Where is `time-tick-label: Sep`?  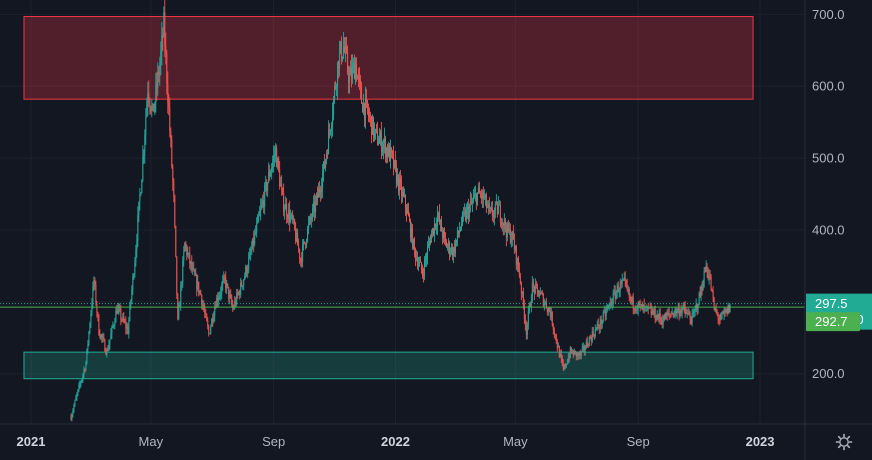
time-tick-label: Sep is located at coordinates (273, 441).